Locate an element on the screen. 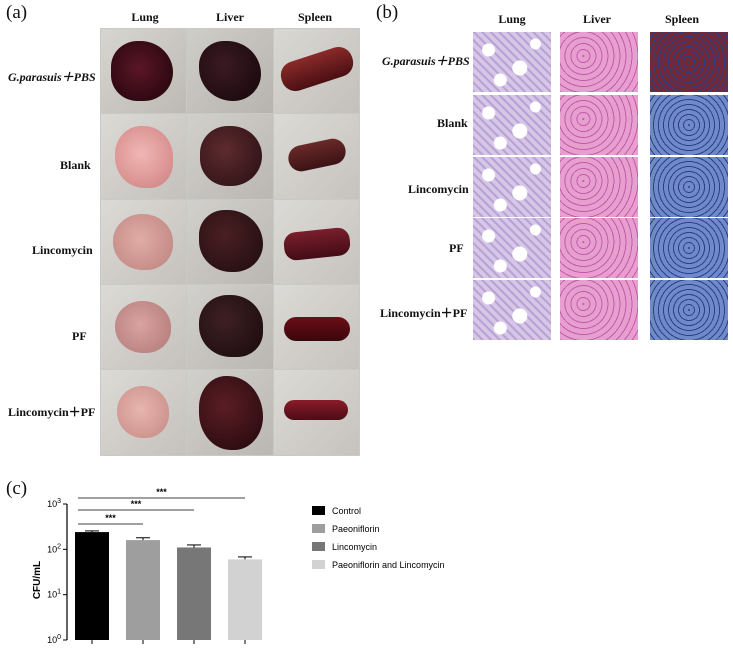 Image resolution: width=733 pixels, height=652 pixels. photo-lung-pf is located at coordinates (143, 327).